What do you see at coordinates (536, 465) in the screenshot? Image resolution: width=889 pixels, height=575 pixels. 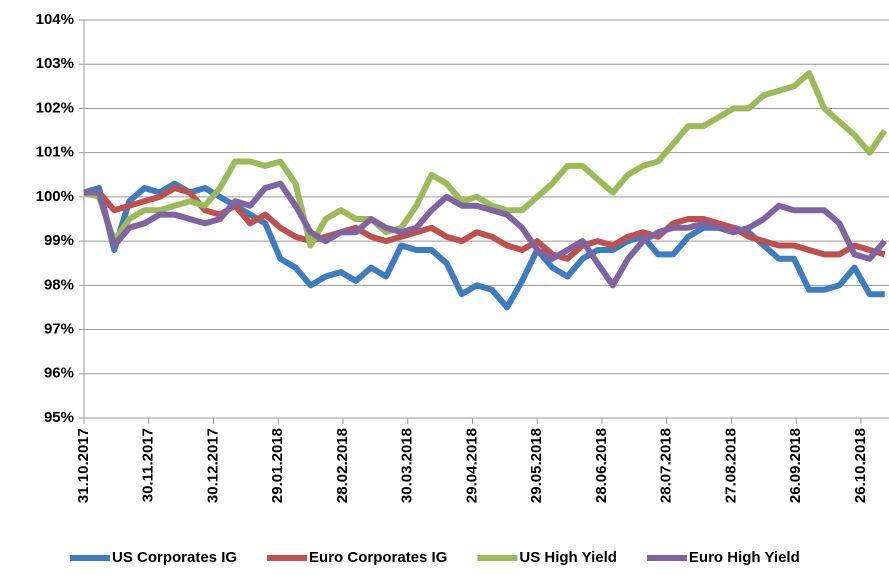 I see `x-tick-label: 29.05.2018` at bounding box center [536, 465].